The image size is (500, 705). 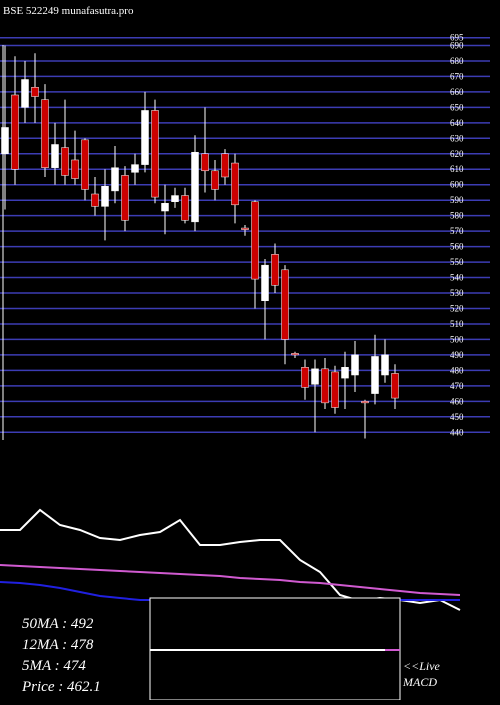 I want to click on y-tick-label: 590, so click(x=457, y=200).